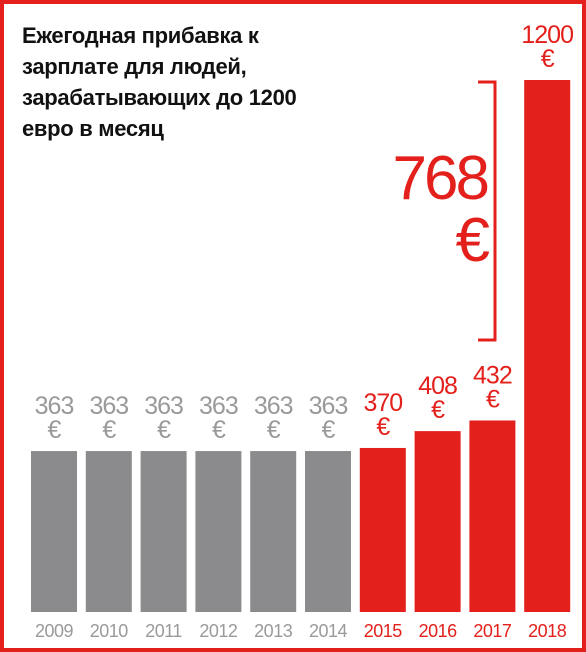 The width and height of the screenshot is (586, 652). What do you see at coordinates (163, 631) in the screenshot?
I see `x-tick-label: 2011` at bounding box center [163, 631].